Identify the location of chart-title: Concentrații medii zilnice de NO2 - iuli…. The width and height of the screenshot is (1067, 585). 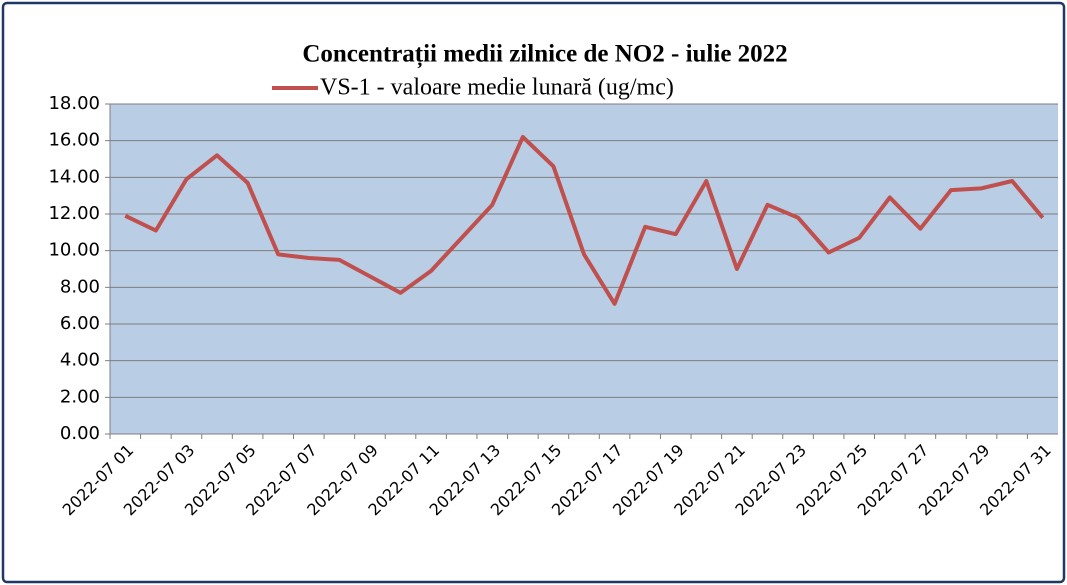
(544, 55).